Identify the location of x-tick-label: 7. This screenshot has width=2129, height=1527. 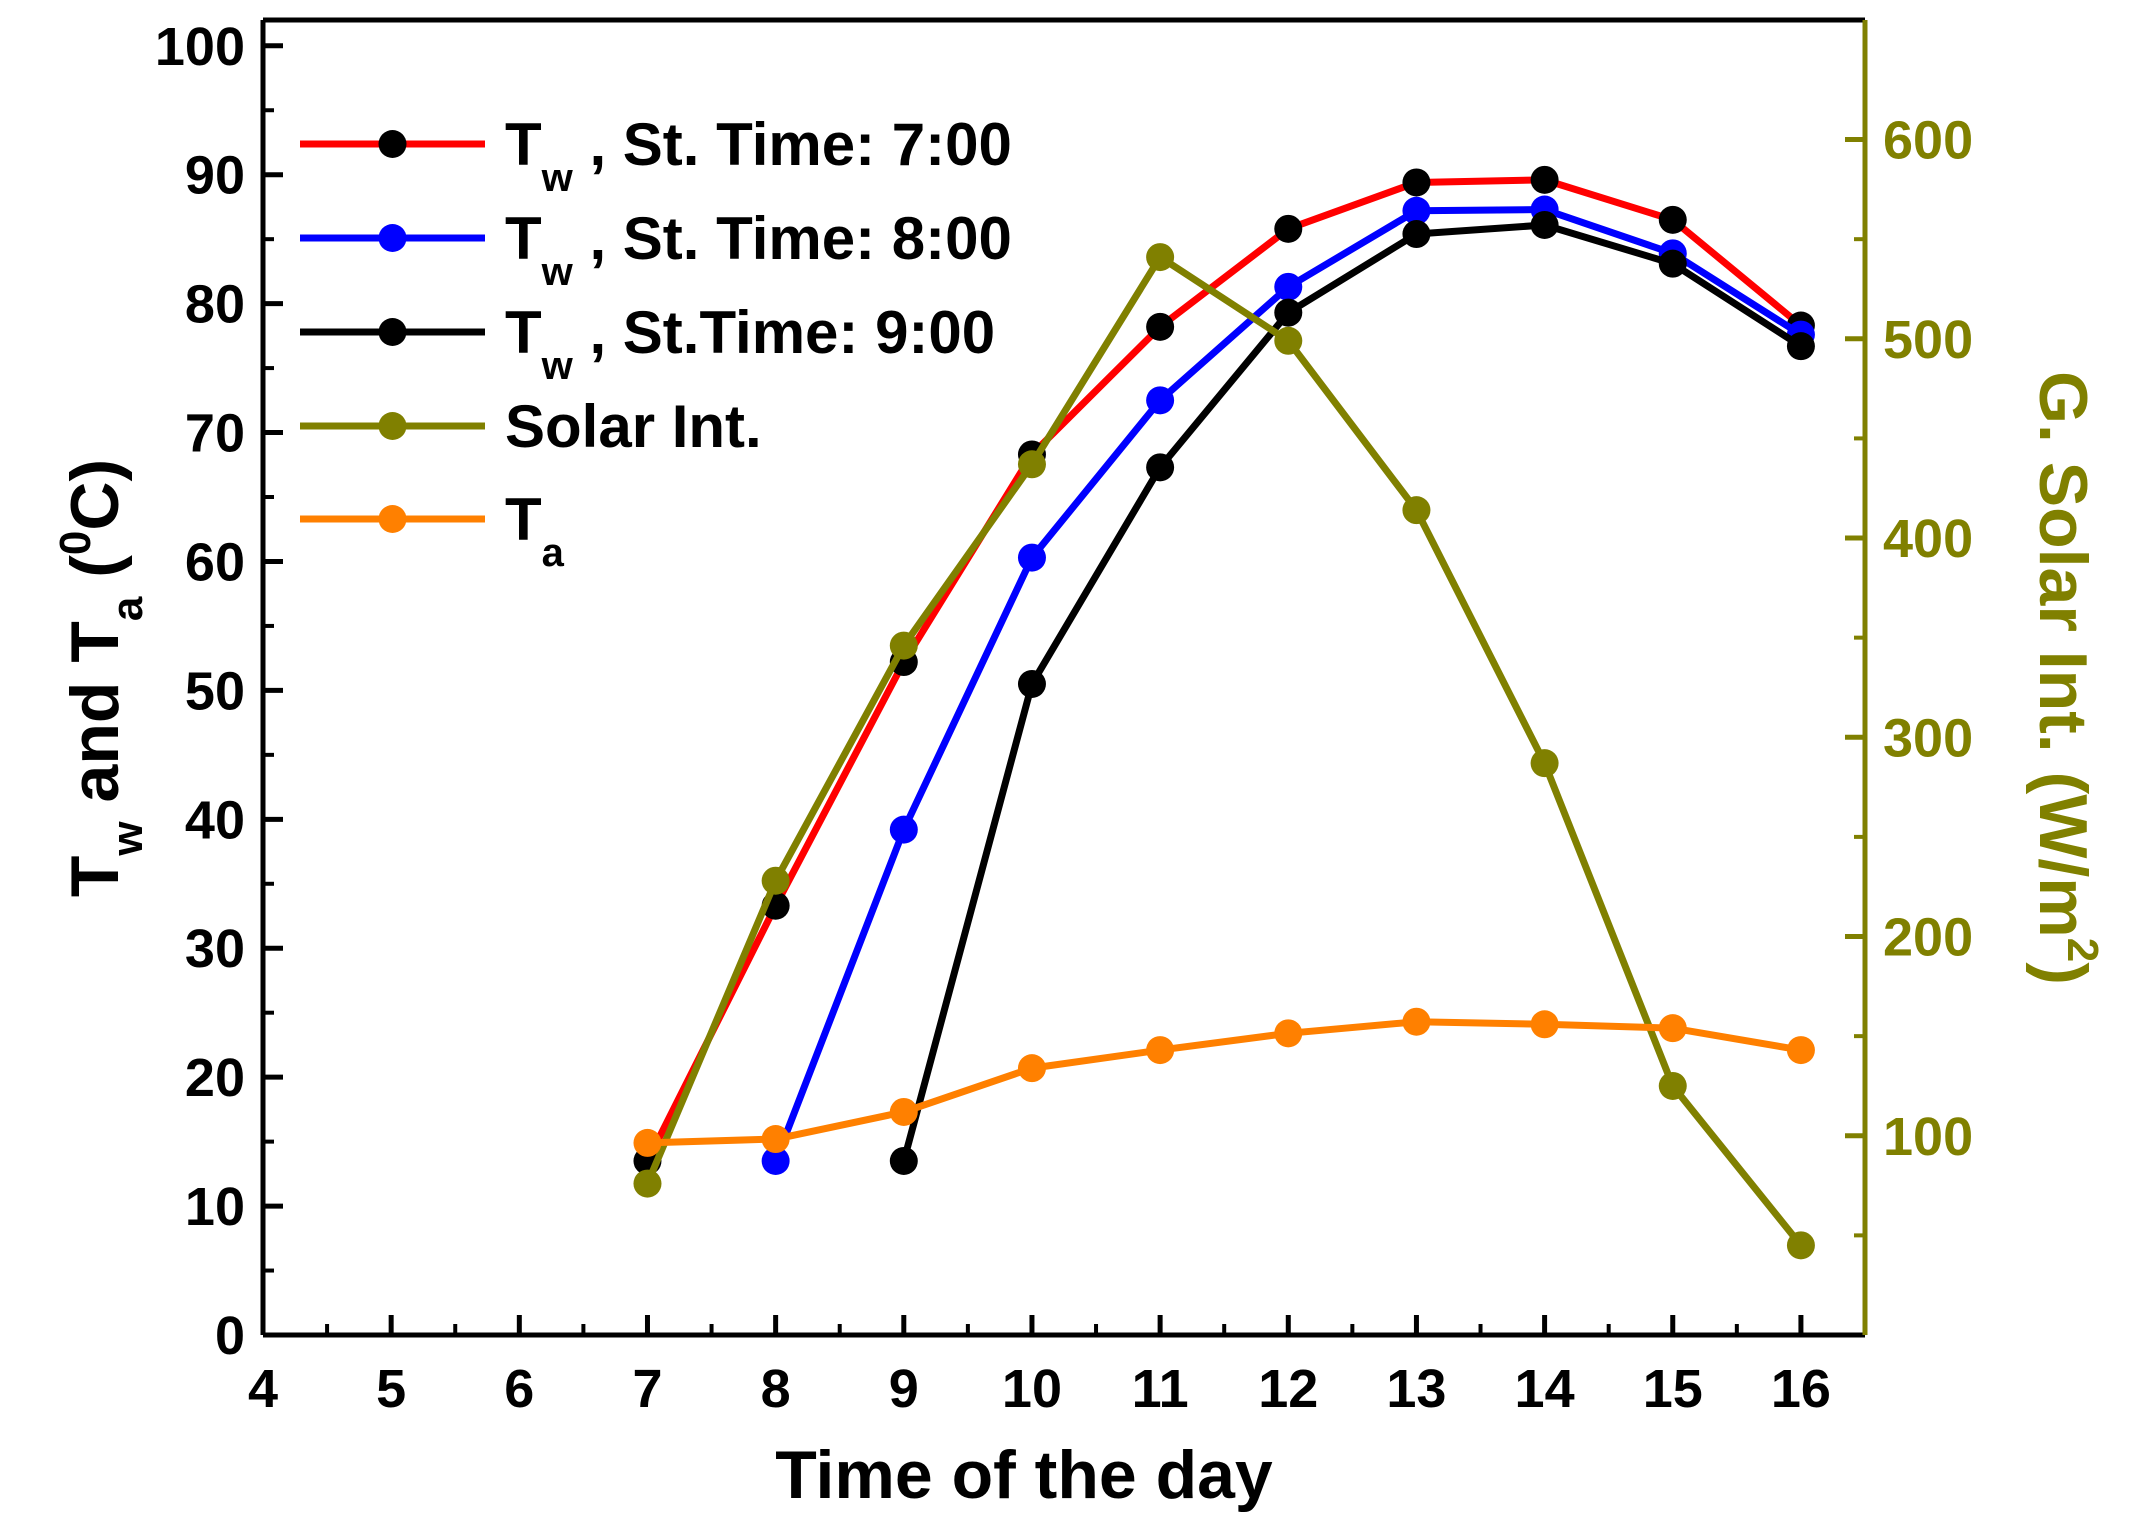
(647, 1389).